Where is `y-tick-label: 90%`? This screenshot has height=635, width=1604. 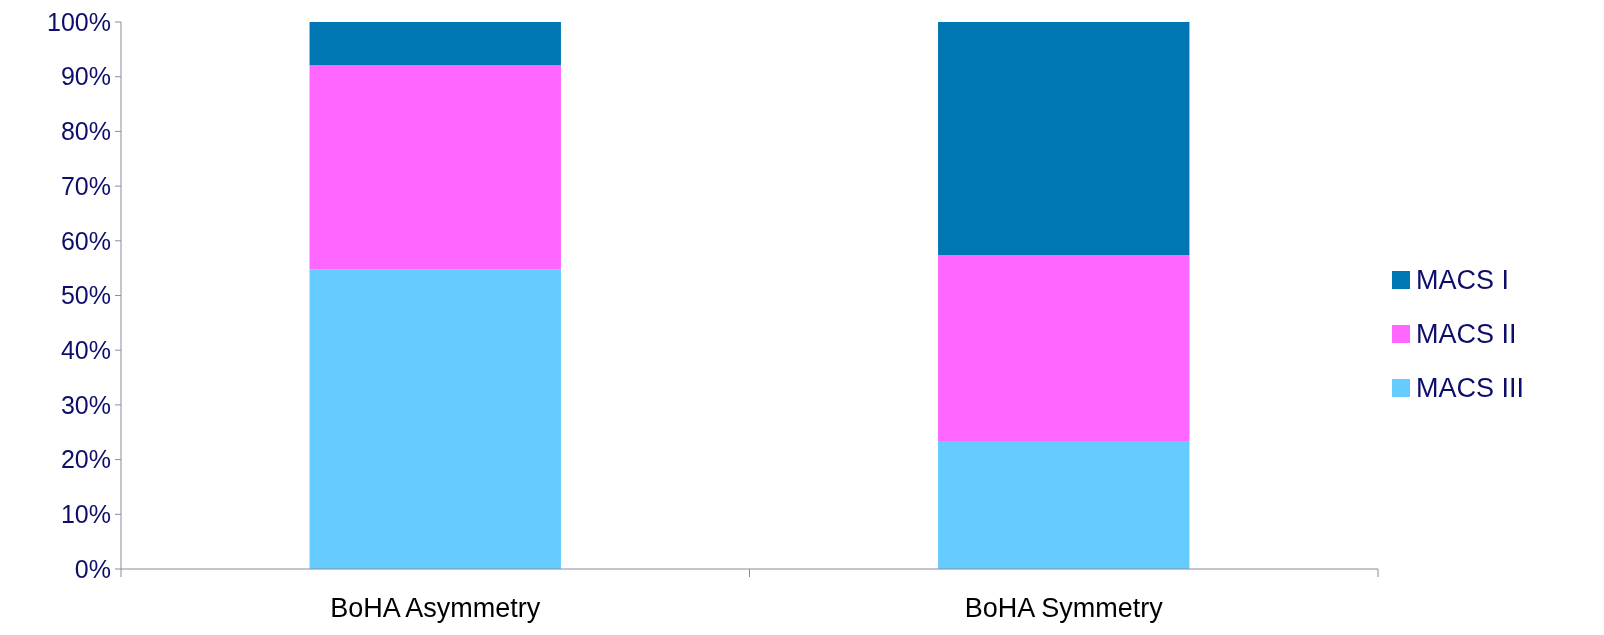 y-tick-label: 90% is located at coordinates (85, 76).